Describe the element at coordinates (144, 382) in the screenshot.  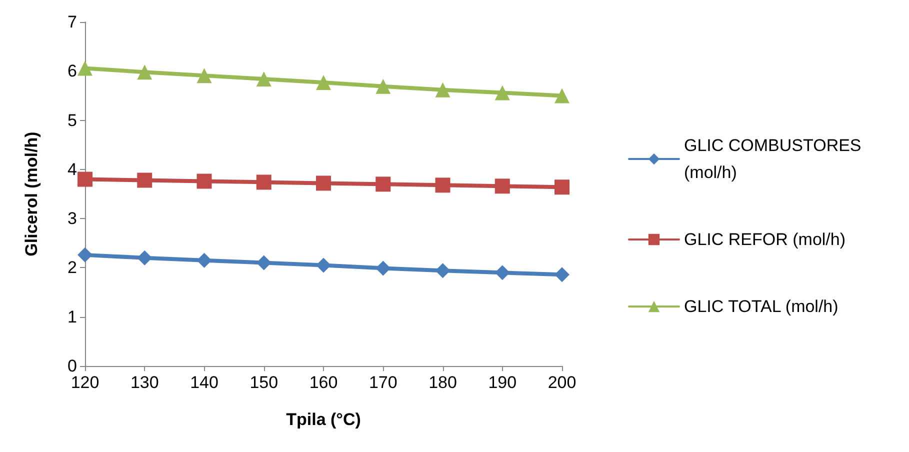
I see `x-tick-label: 130` at that location.